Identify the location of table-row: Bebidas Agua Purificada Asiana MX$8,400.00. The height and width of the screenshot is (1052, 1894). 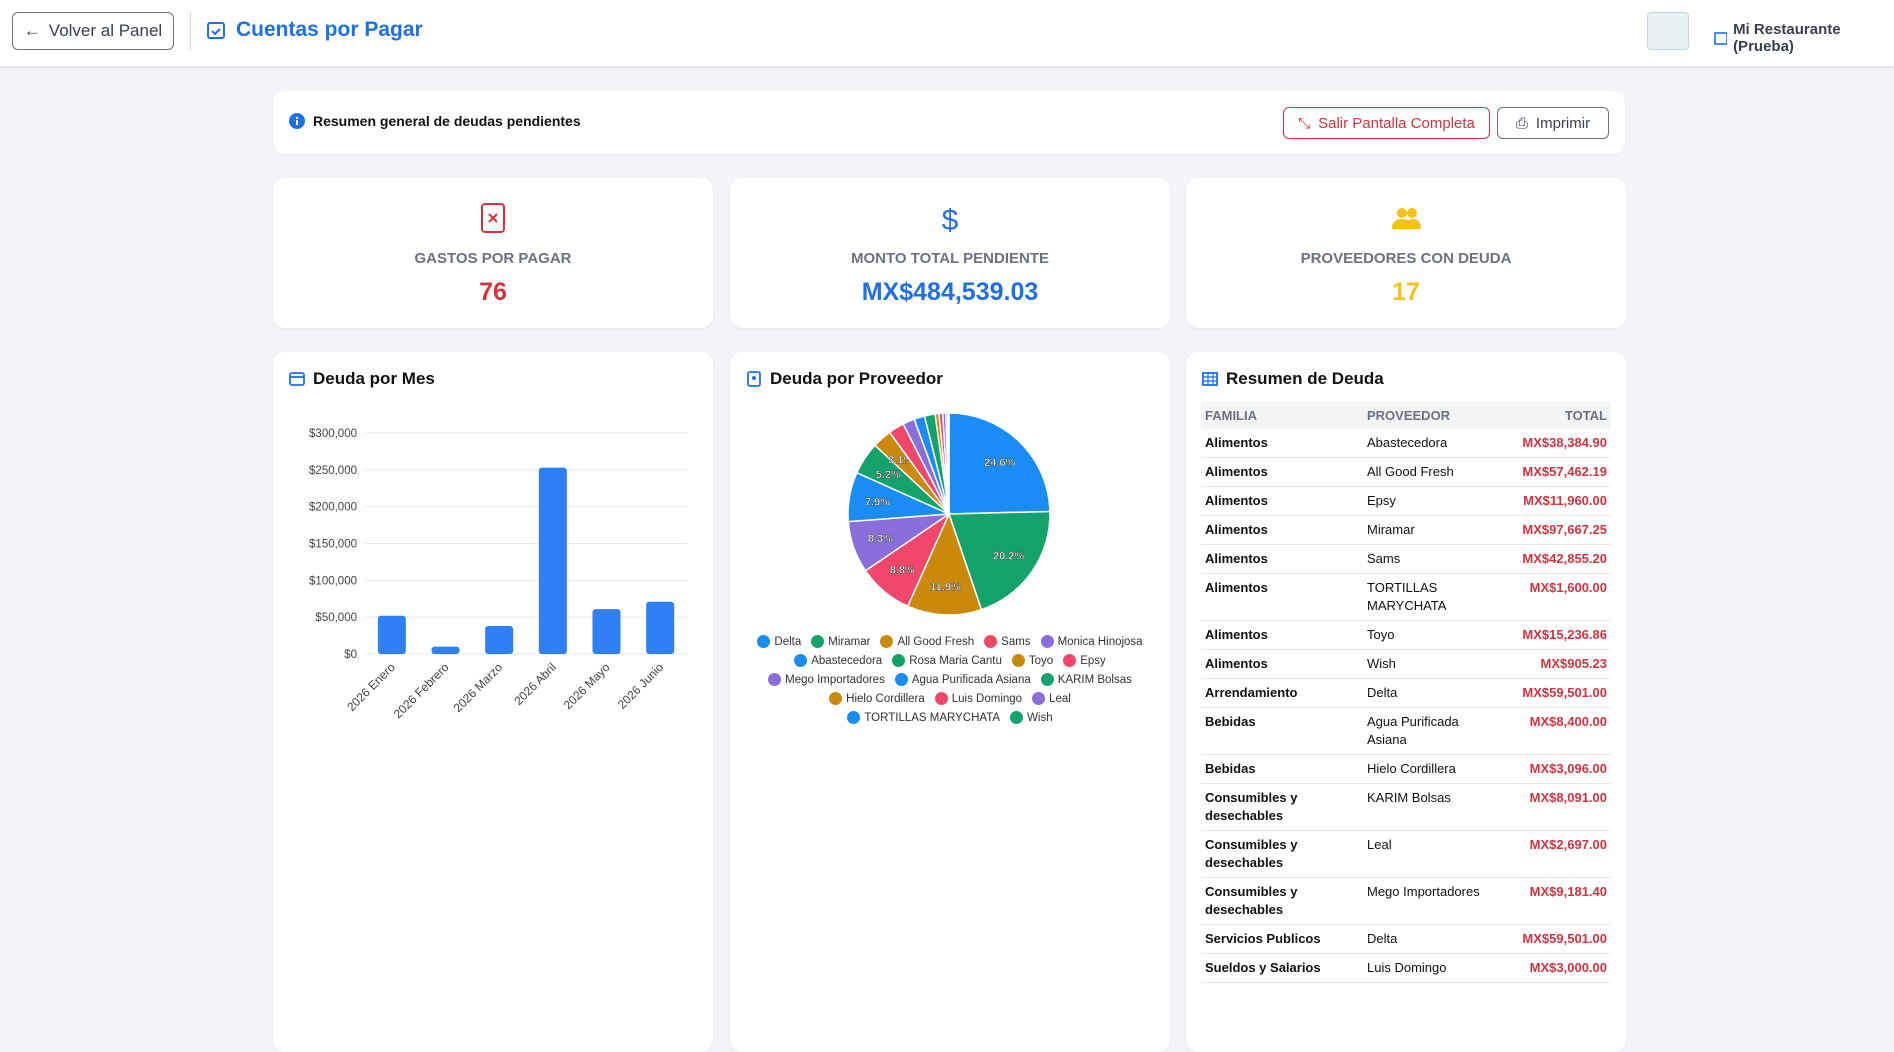
(1406, 731).